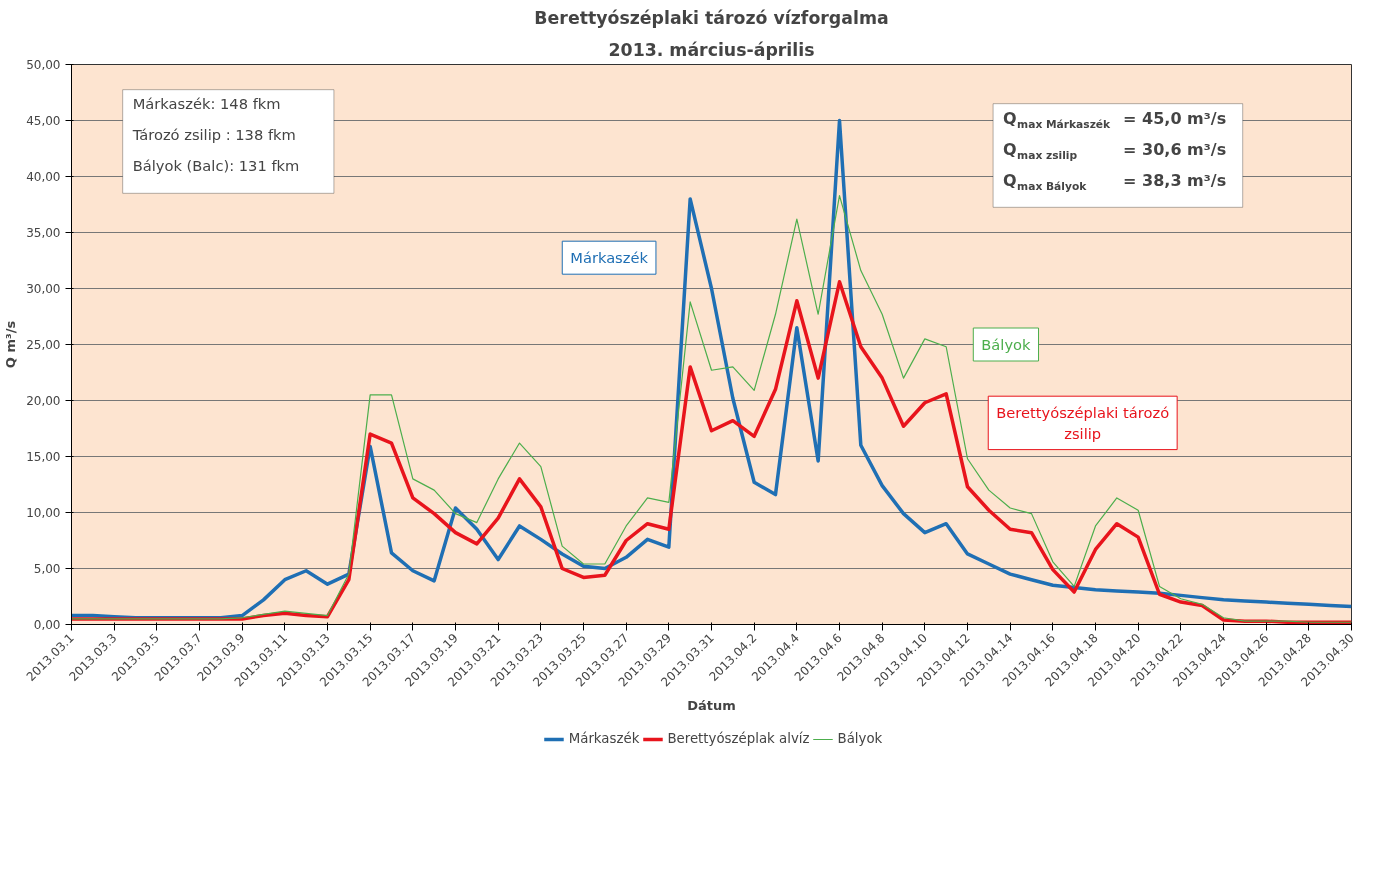 Image resolution: width=1385 pixels, height=894 pixels. I want to click on y-tick-label: 25,00, so click(43, 345).